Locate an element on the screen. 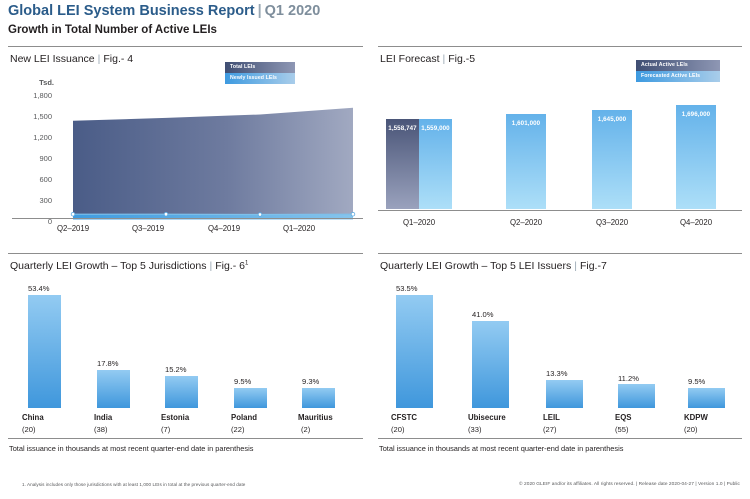 This screenshot has width=750, height=499. y-tick-1800: 1,800 is located at coordinates (42, 95).